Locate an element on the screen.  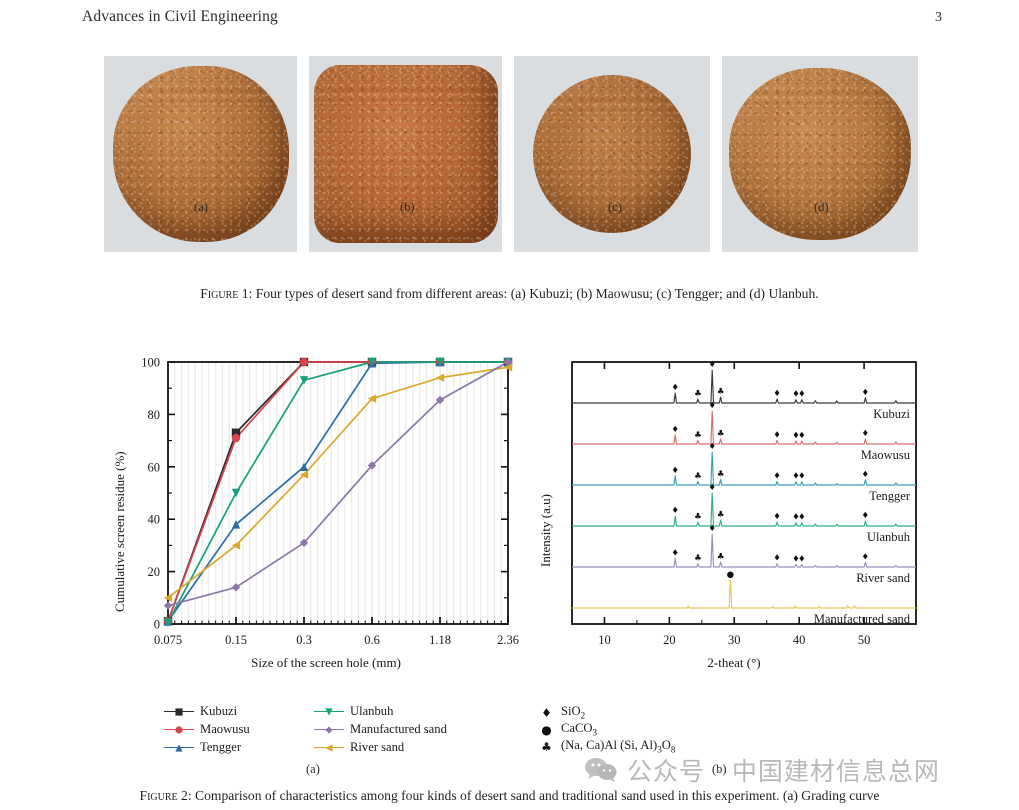
legend-item-ulanbuh: Ulanbuh is located at coordinates (409, 711).